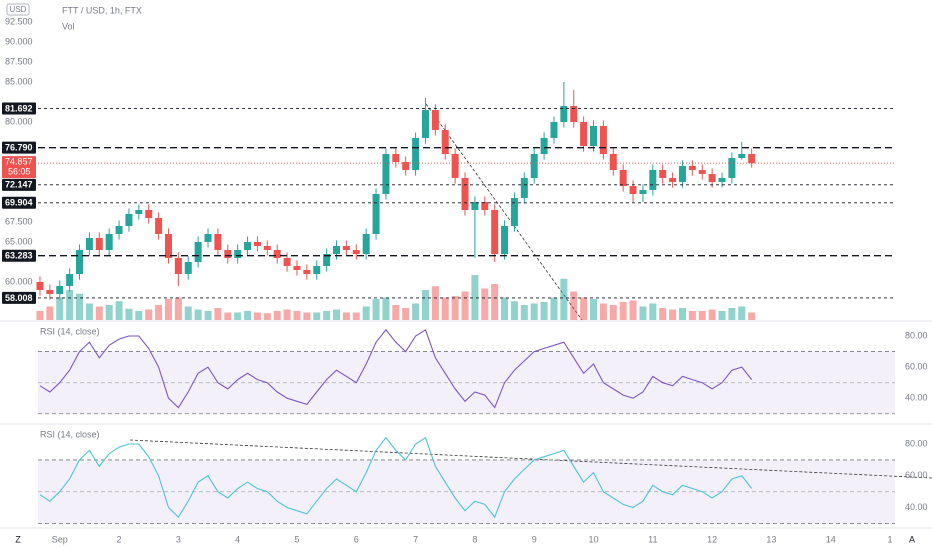 The height and width of the screenshot is (550, 932). I want to click on level-label: 81.692, so click(19, 108).